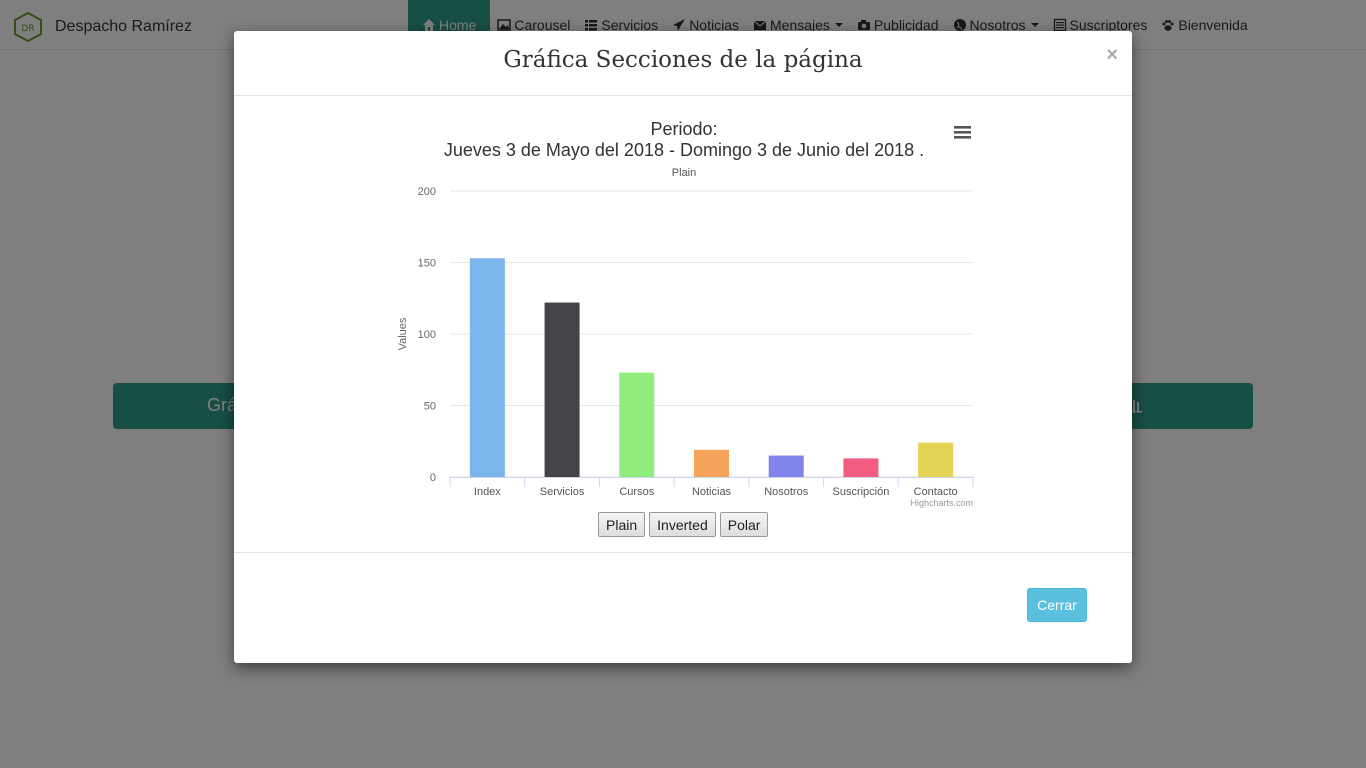 The width and height of the screenshot is (1366, 768). Describe the element at coordinates (1057, 605) in the screenshot. I see `cerrar-button: Cerrar` at that location.